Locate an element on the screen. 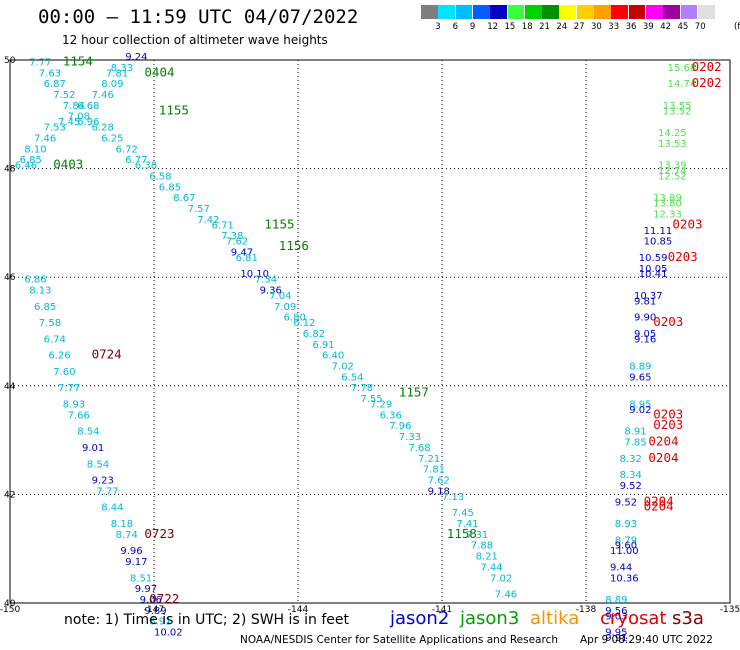 The height and width of the screenshot is (650, 740). swh-value: 7.42 is located at coordinates (208, 220).